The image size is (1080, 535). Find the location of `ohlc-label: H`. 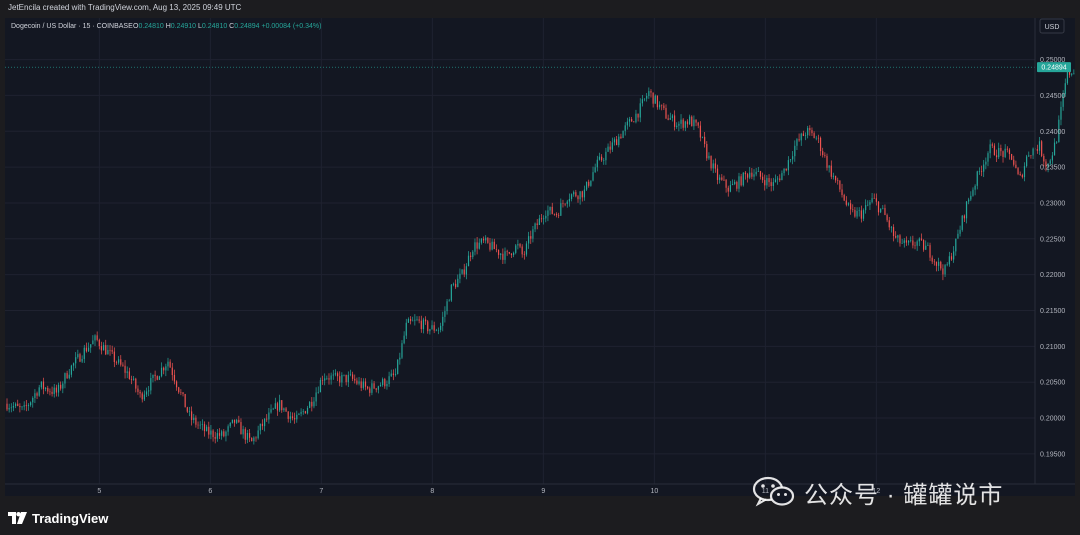

ohlc-label: H is located at coordinates (168, 26).